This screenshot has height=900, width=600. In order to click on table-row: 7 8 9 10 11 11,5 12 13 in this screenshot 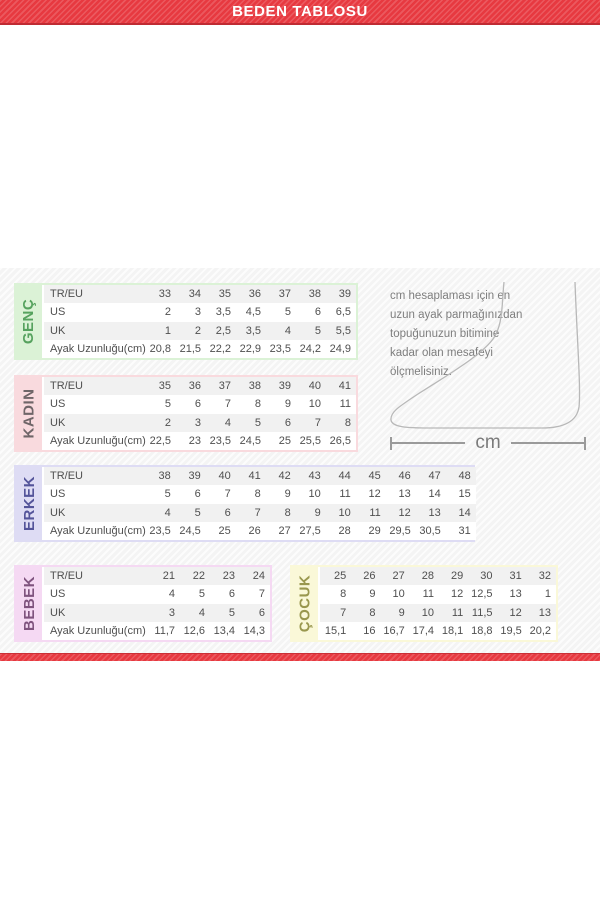, I will do `click(438, 612)`.